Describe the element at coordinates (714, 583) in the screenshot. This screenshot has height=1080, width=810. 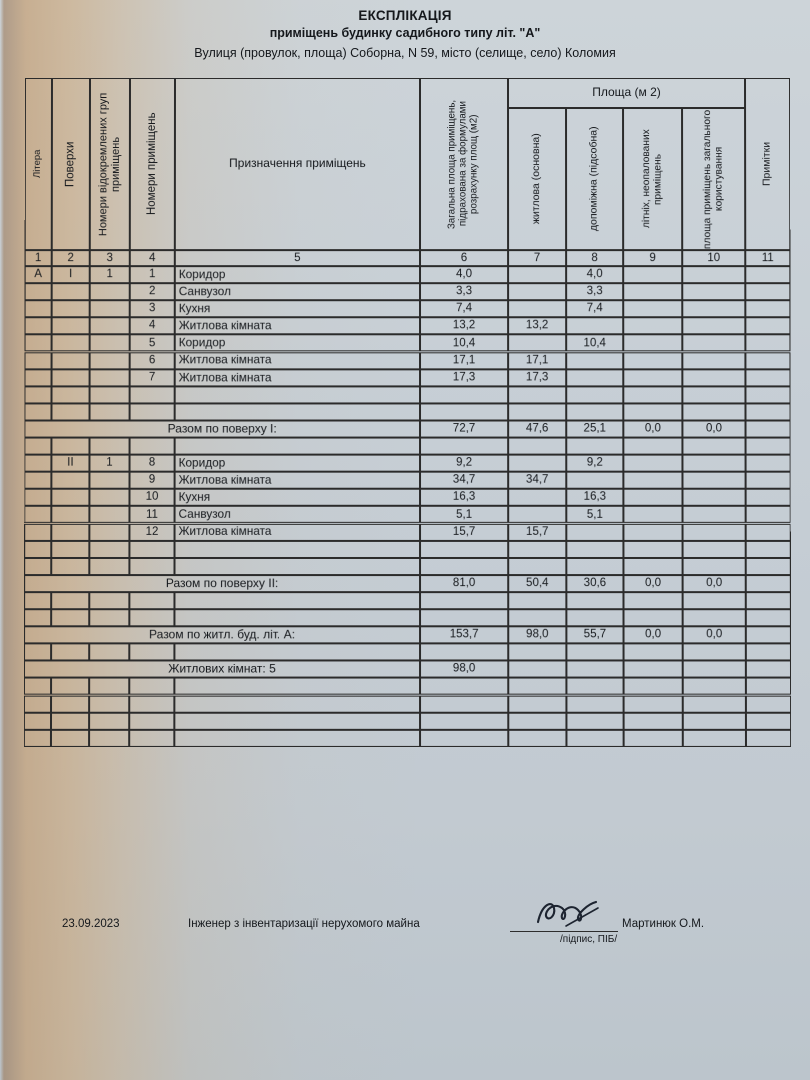
I see `total-cell-common` at that location.